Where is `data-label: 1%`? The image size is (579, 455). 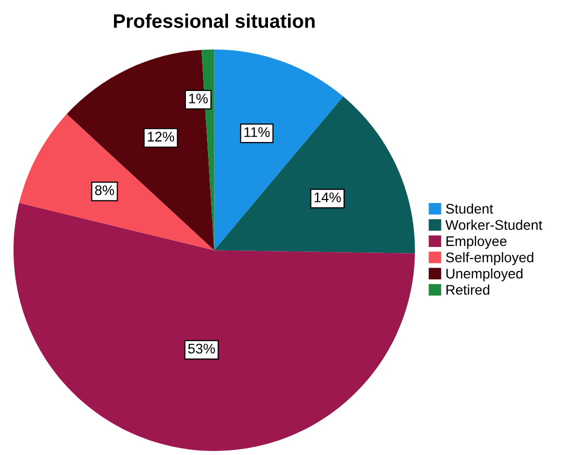 data-label: 1% is located at coordinates (198, 99).